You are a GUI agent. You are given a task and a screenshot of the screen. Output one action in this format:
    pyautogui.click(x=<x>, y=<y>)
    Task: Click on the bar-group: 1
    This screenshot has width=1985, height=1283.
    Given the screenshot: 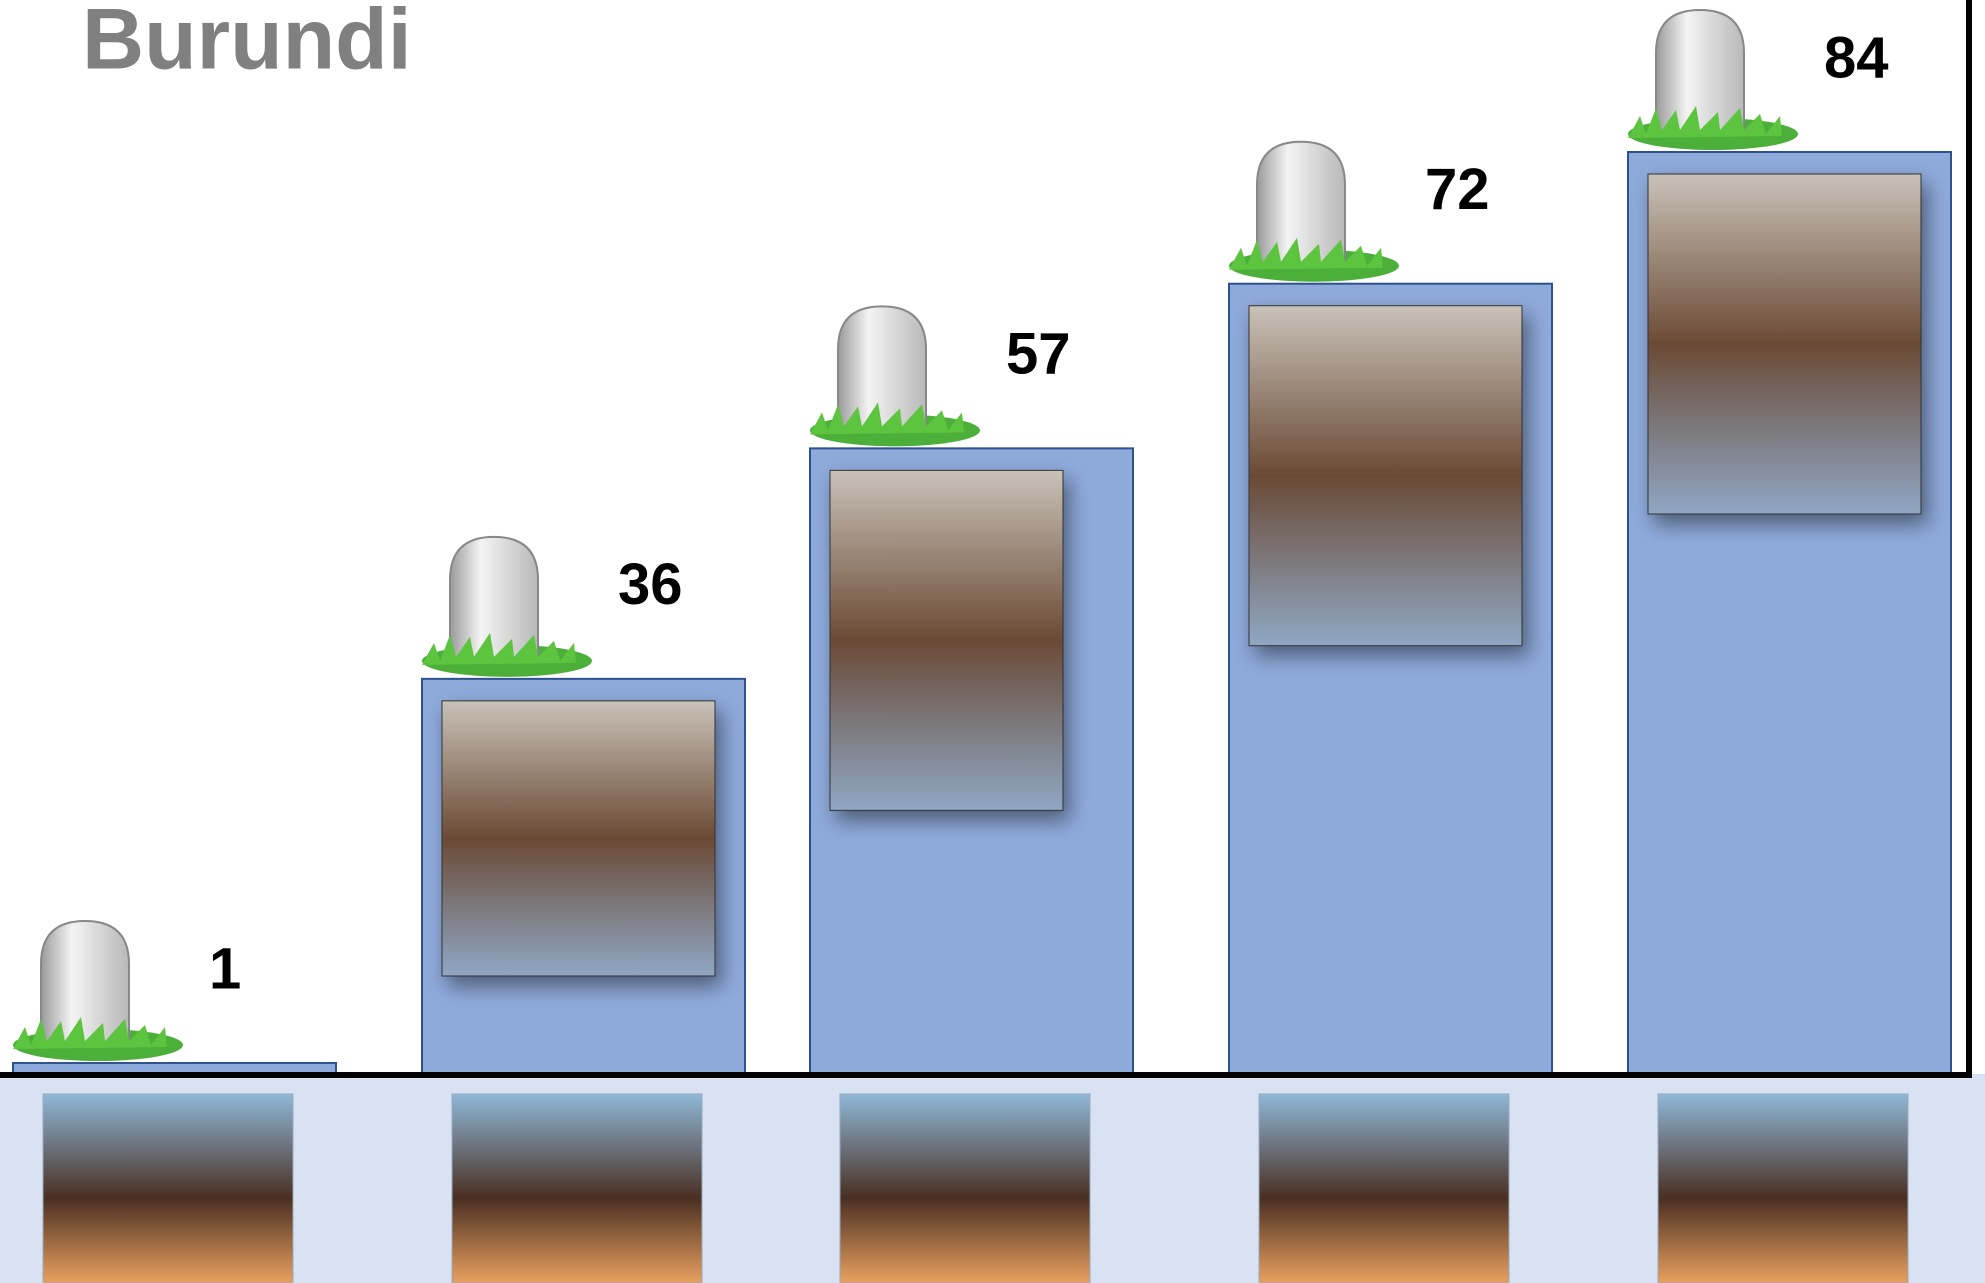 What is the action you would take?
    pyautogui.click(x=174, y=997)
    